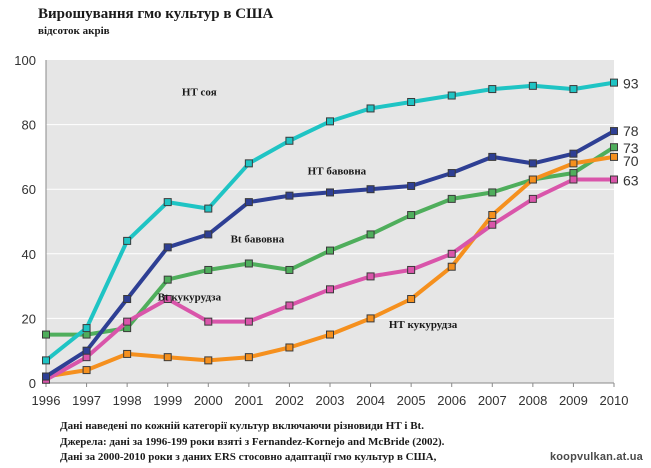  Describe the element at coordinates (127, 400) in the screenshot. I see `x-tick-label: 1998` at that location.